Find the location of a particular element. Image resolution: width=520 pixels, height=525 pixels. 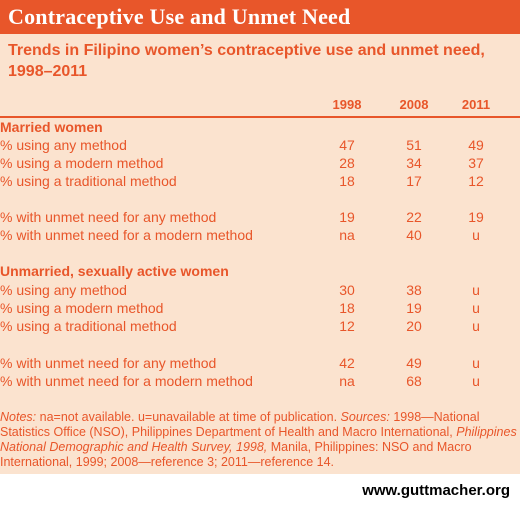

table-row: % using any method 47 51 49 is located at coordinates (260, 146).